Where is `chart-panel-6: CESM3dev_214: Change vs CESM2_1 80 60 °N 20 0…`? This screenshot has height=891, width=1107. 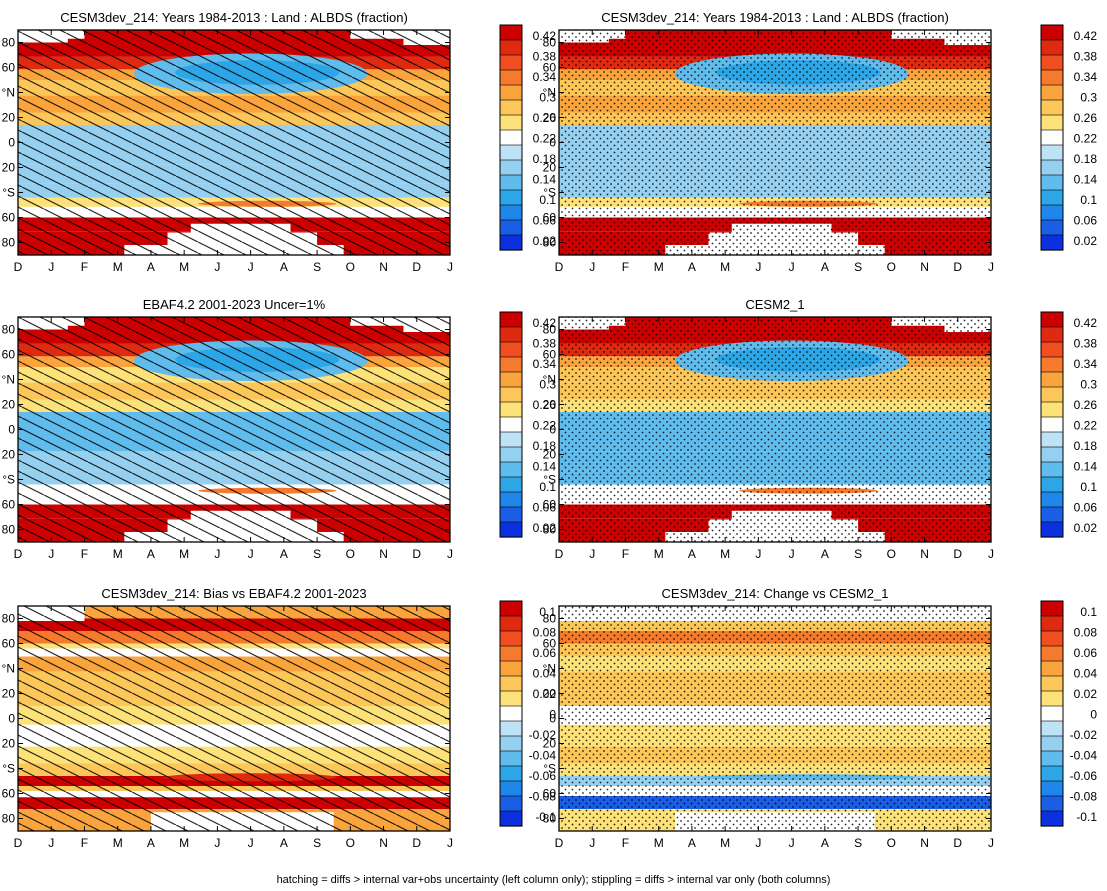
chart-panel-6: CESM3dev_214: Change vs CESM2_1 80 60 °N 20 0… is located at coordinates (820, 718).